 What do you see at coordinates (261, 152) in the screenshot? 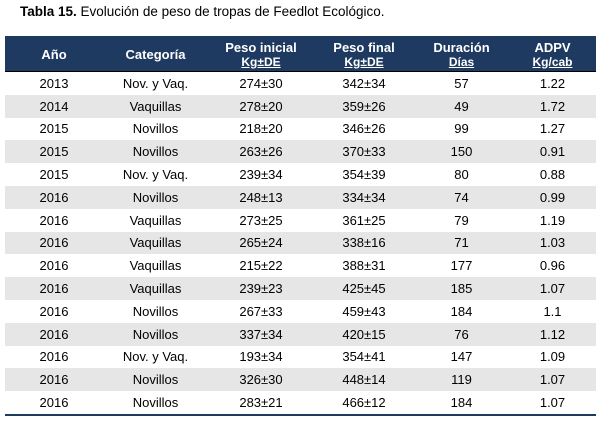
I see `table-cell: 263±26` at bounding box center [261, 152].